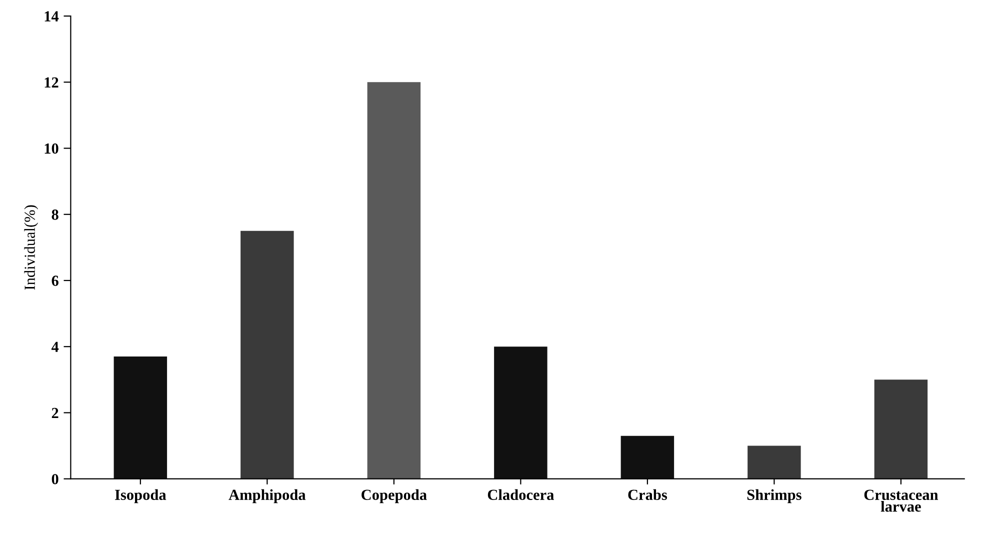 This screenshot has width=982, height=535. I want to click on y-tick-label: 2, so click(55, 413).